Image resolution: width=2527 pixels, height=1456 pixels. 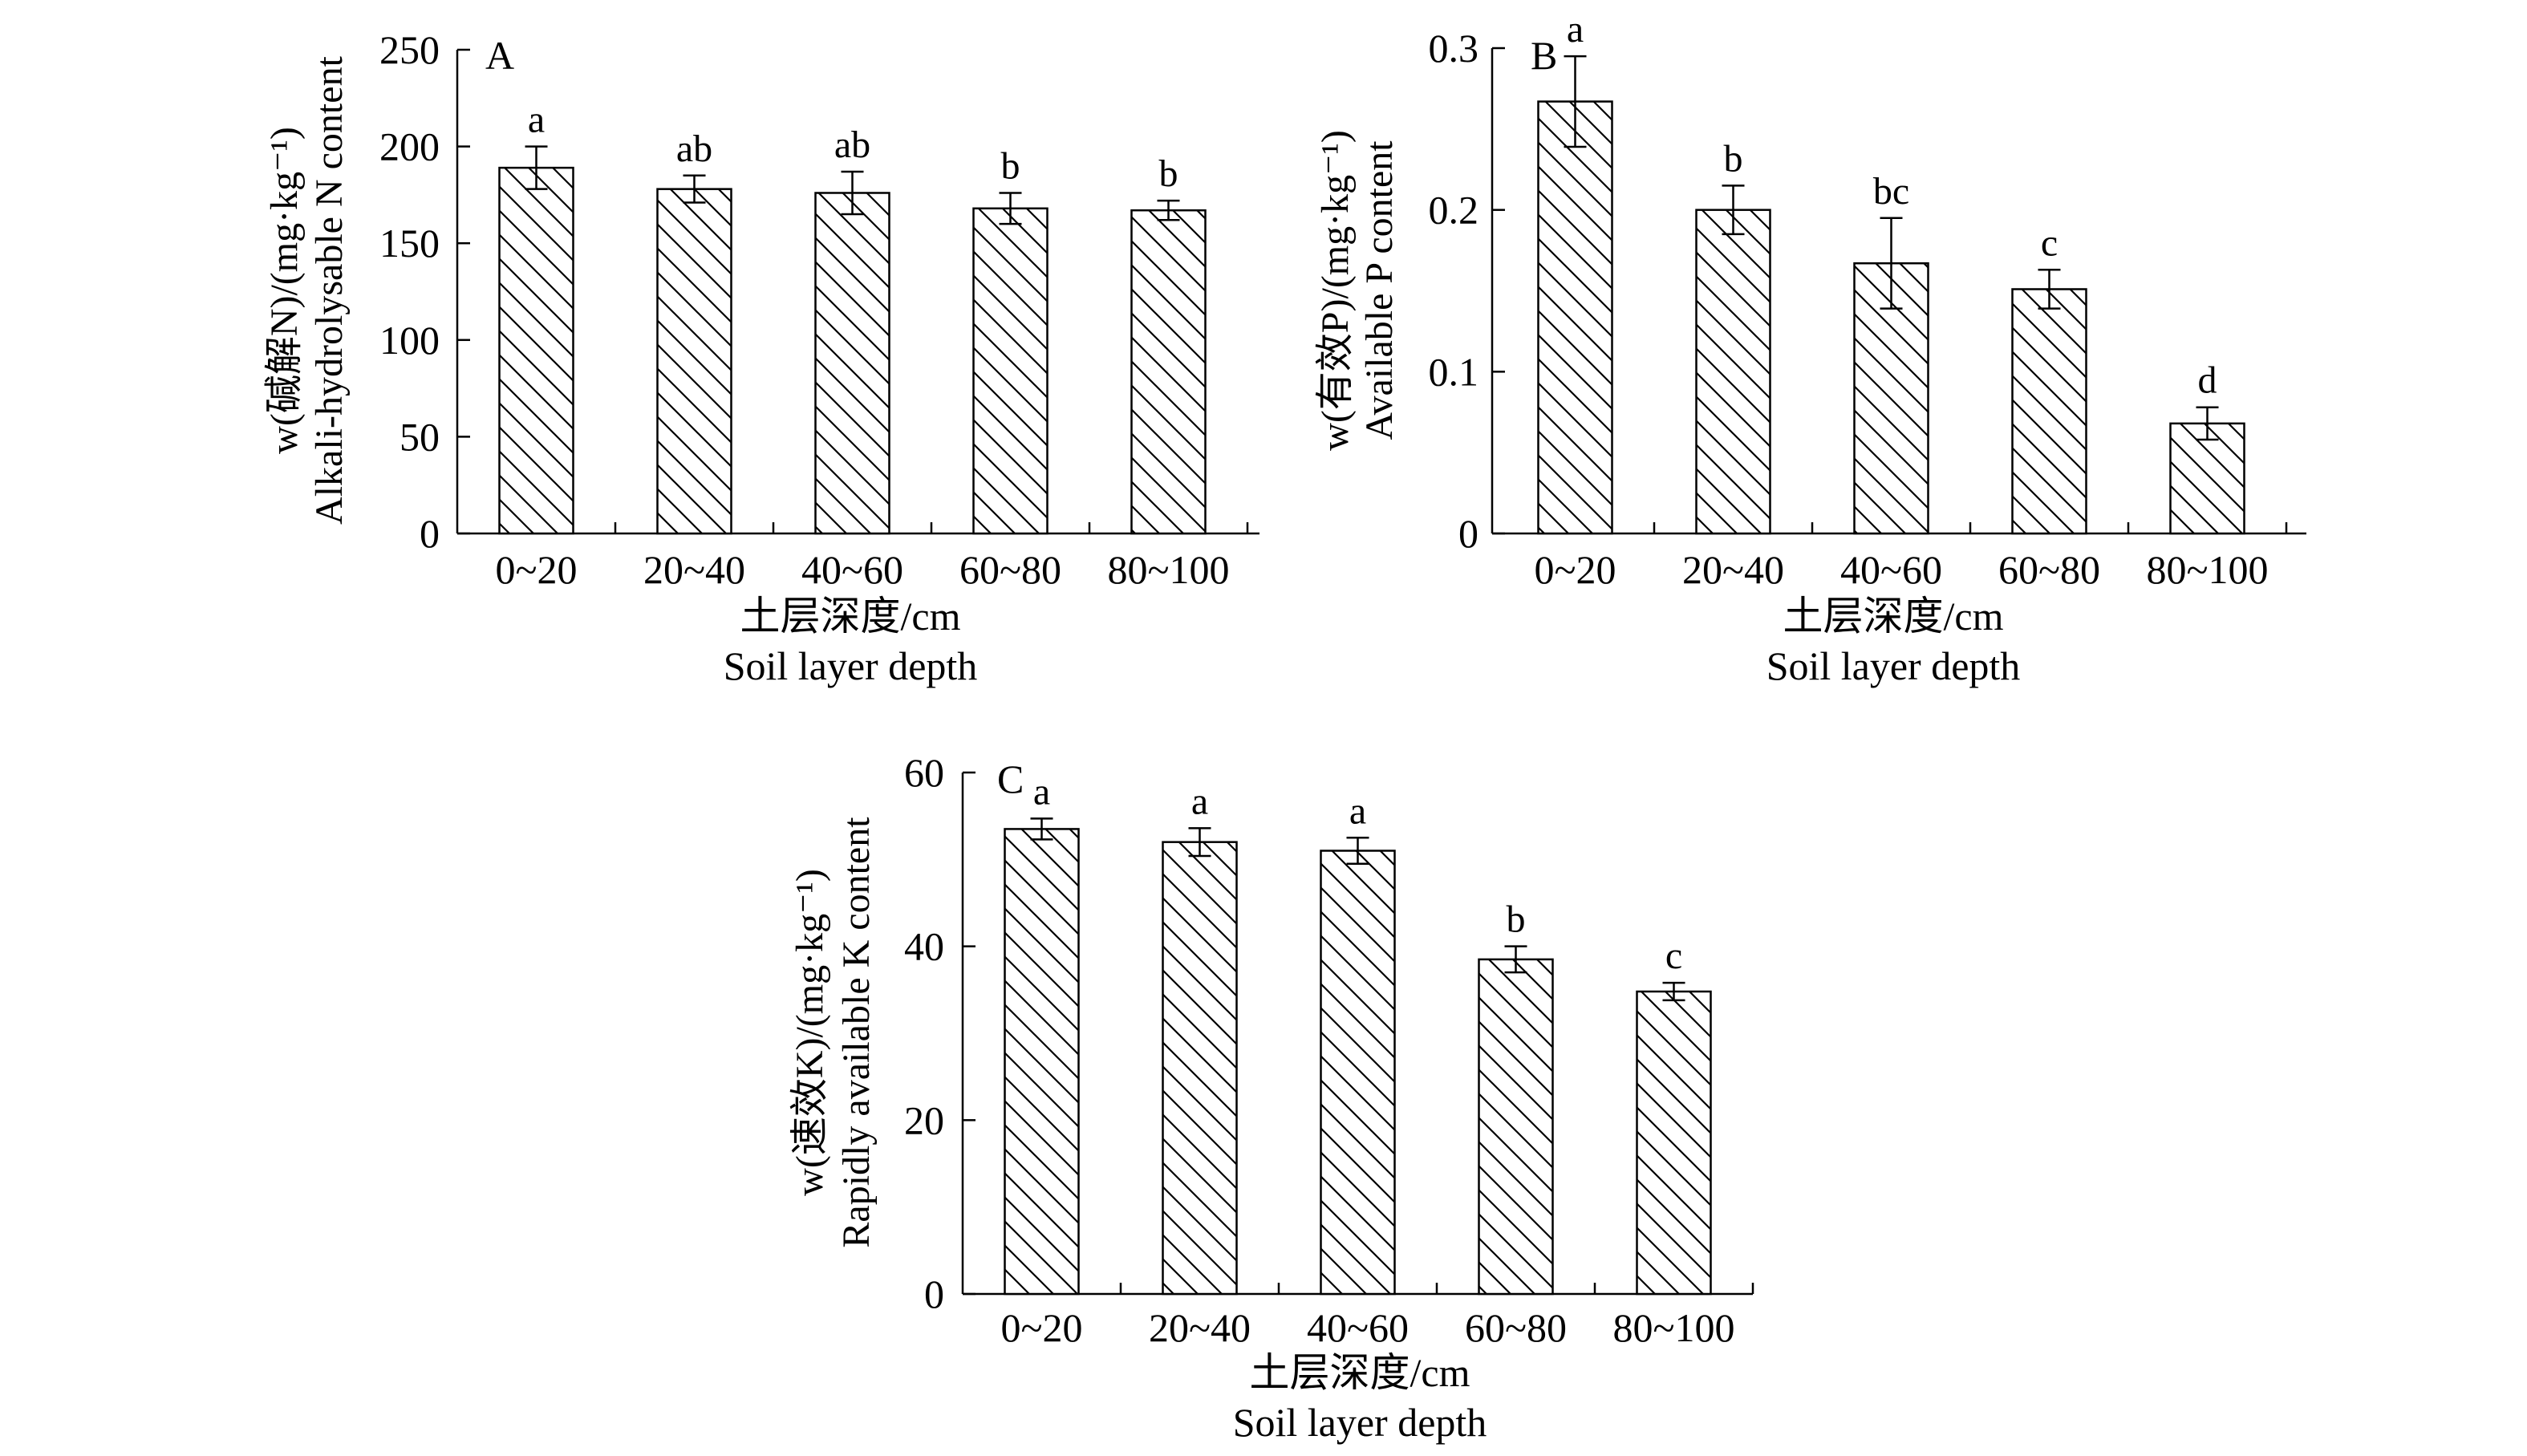 What do you see at coordinates (499, 55) in the screenshot?
I see `panel-label: A` at bounding box center [499, 55].